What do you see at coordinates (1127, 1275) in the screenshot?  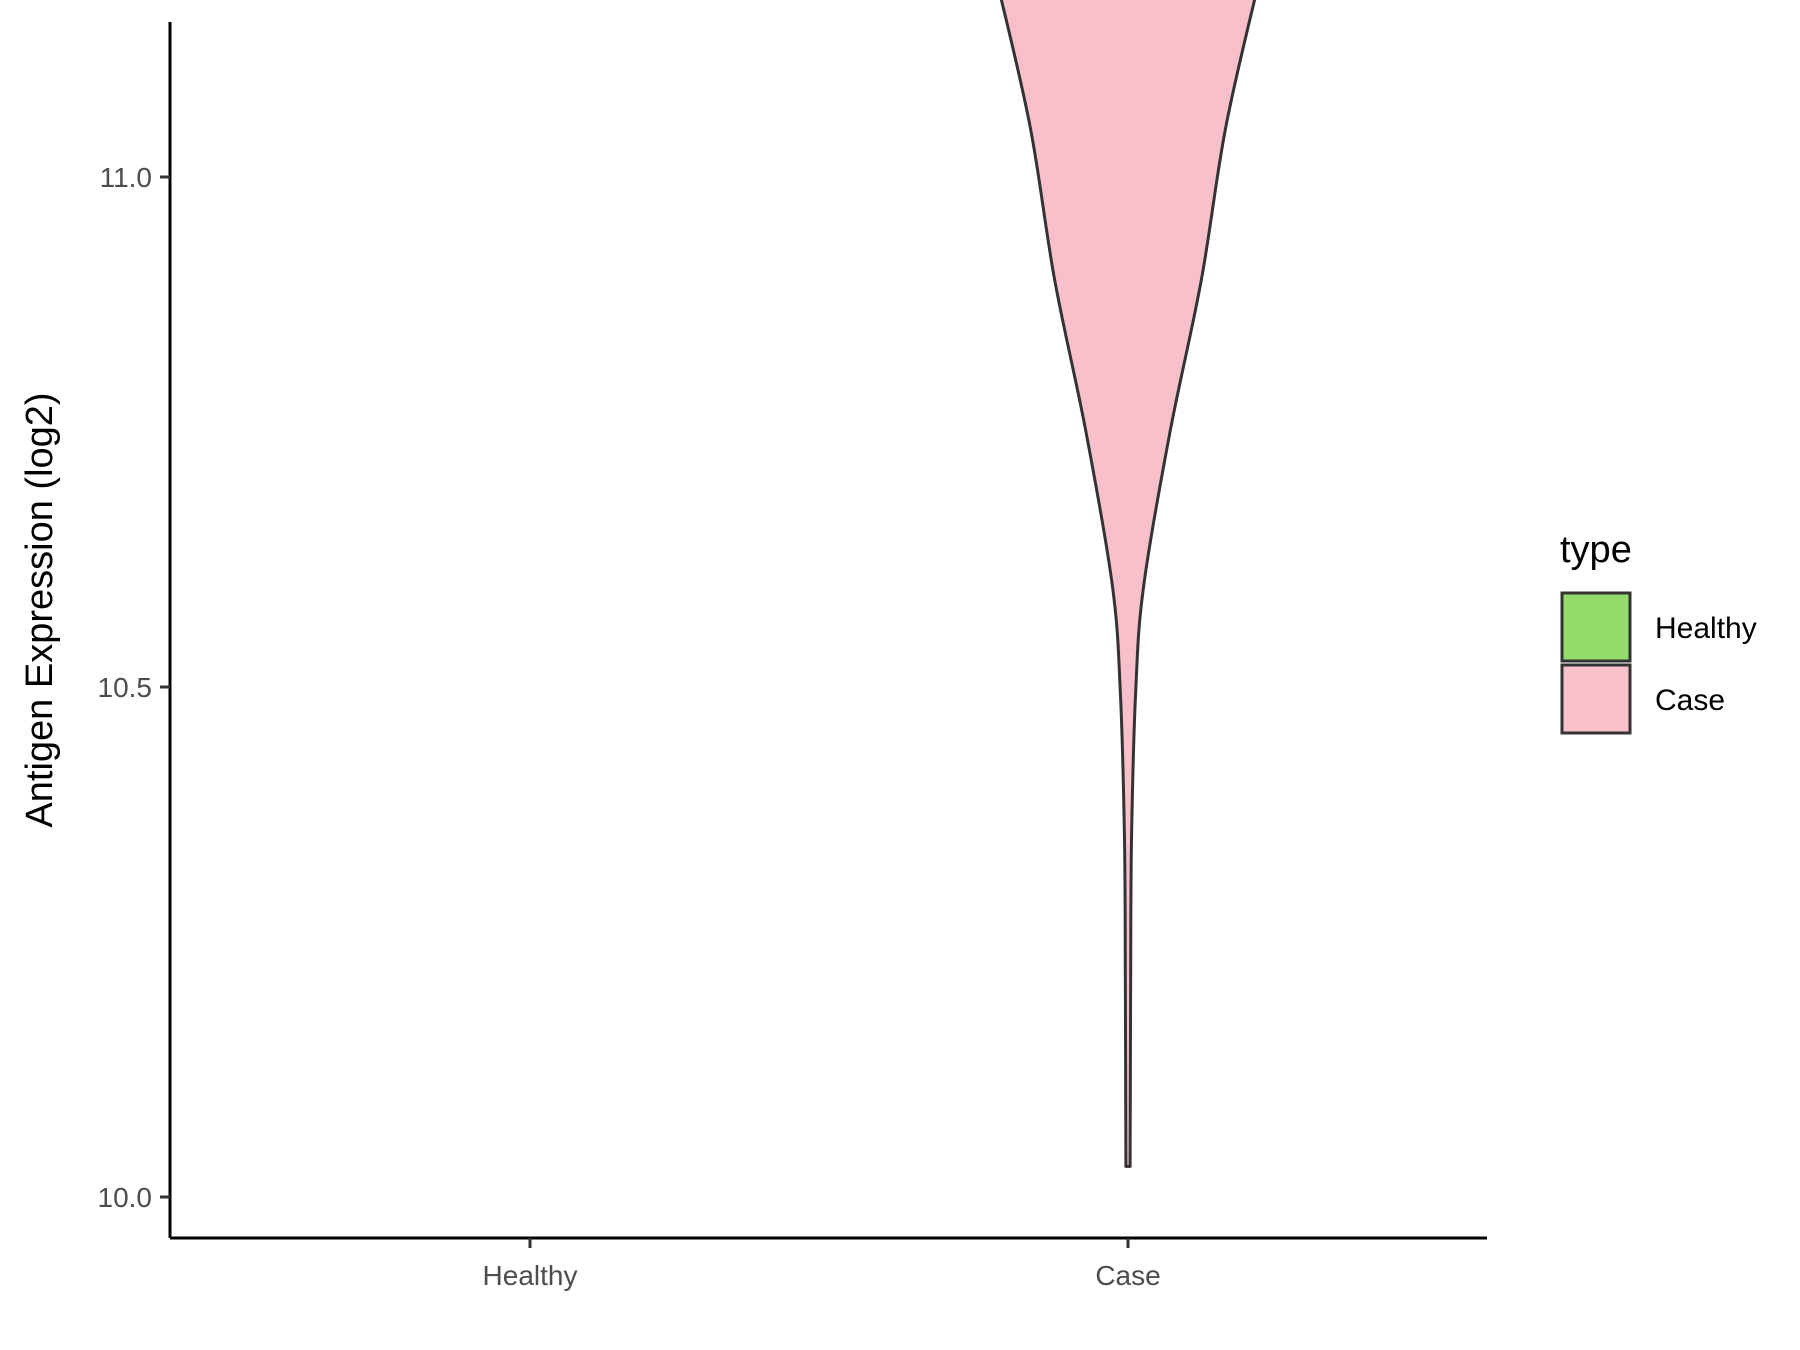 I see `x-tick-label: Case` at bounding box center [1127, 1275].